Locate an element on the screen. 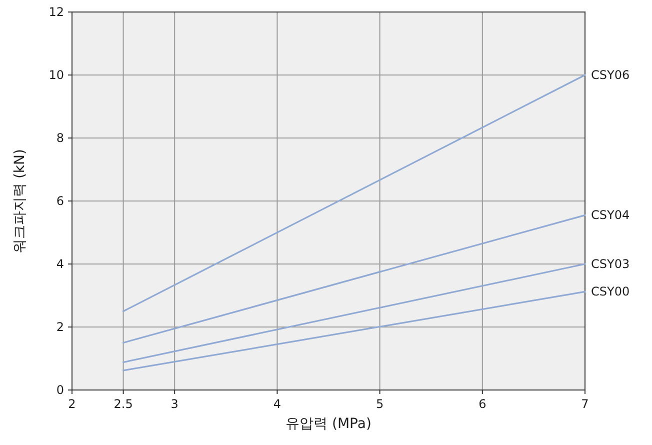 The width and height of the screenshot is (652, 445). x-axis-title: 유압력 (MPa) is located at coordinates (329, 424).